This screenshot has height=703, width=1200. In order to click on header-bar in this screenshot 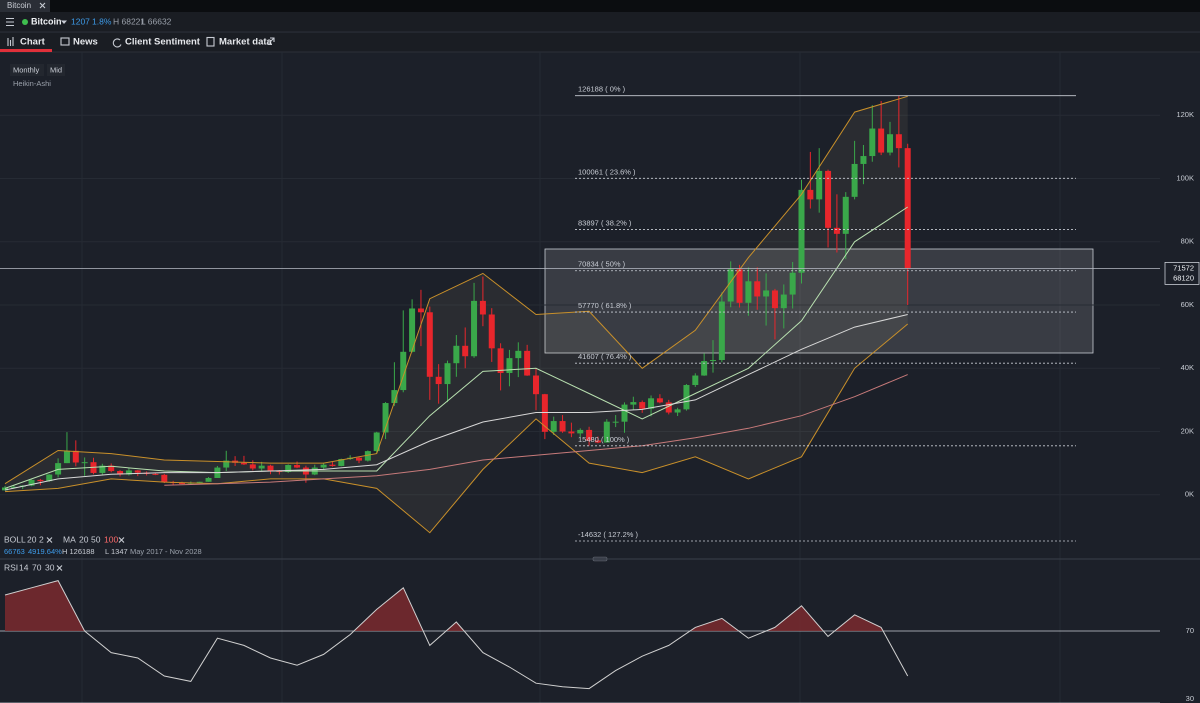, I will do `click(600, 22)`.